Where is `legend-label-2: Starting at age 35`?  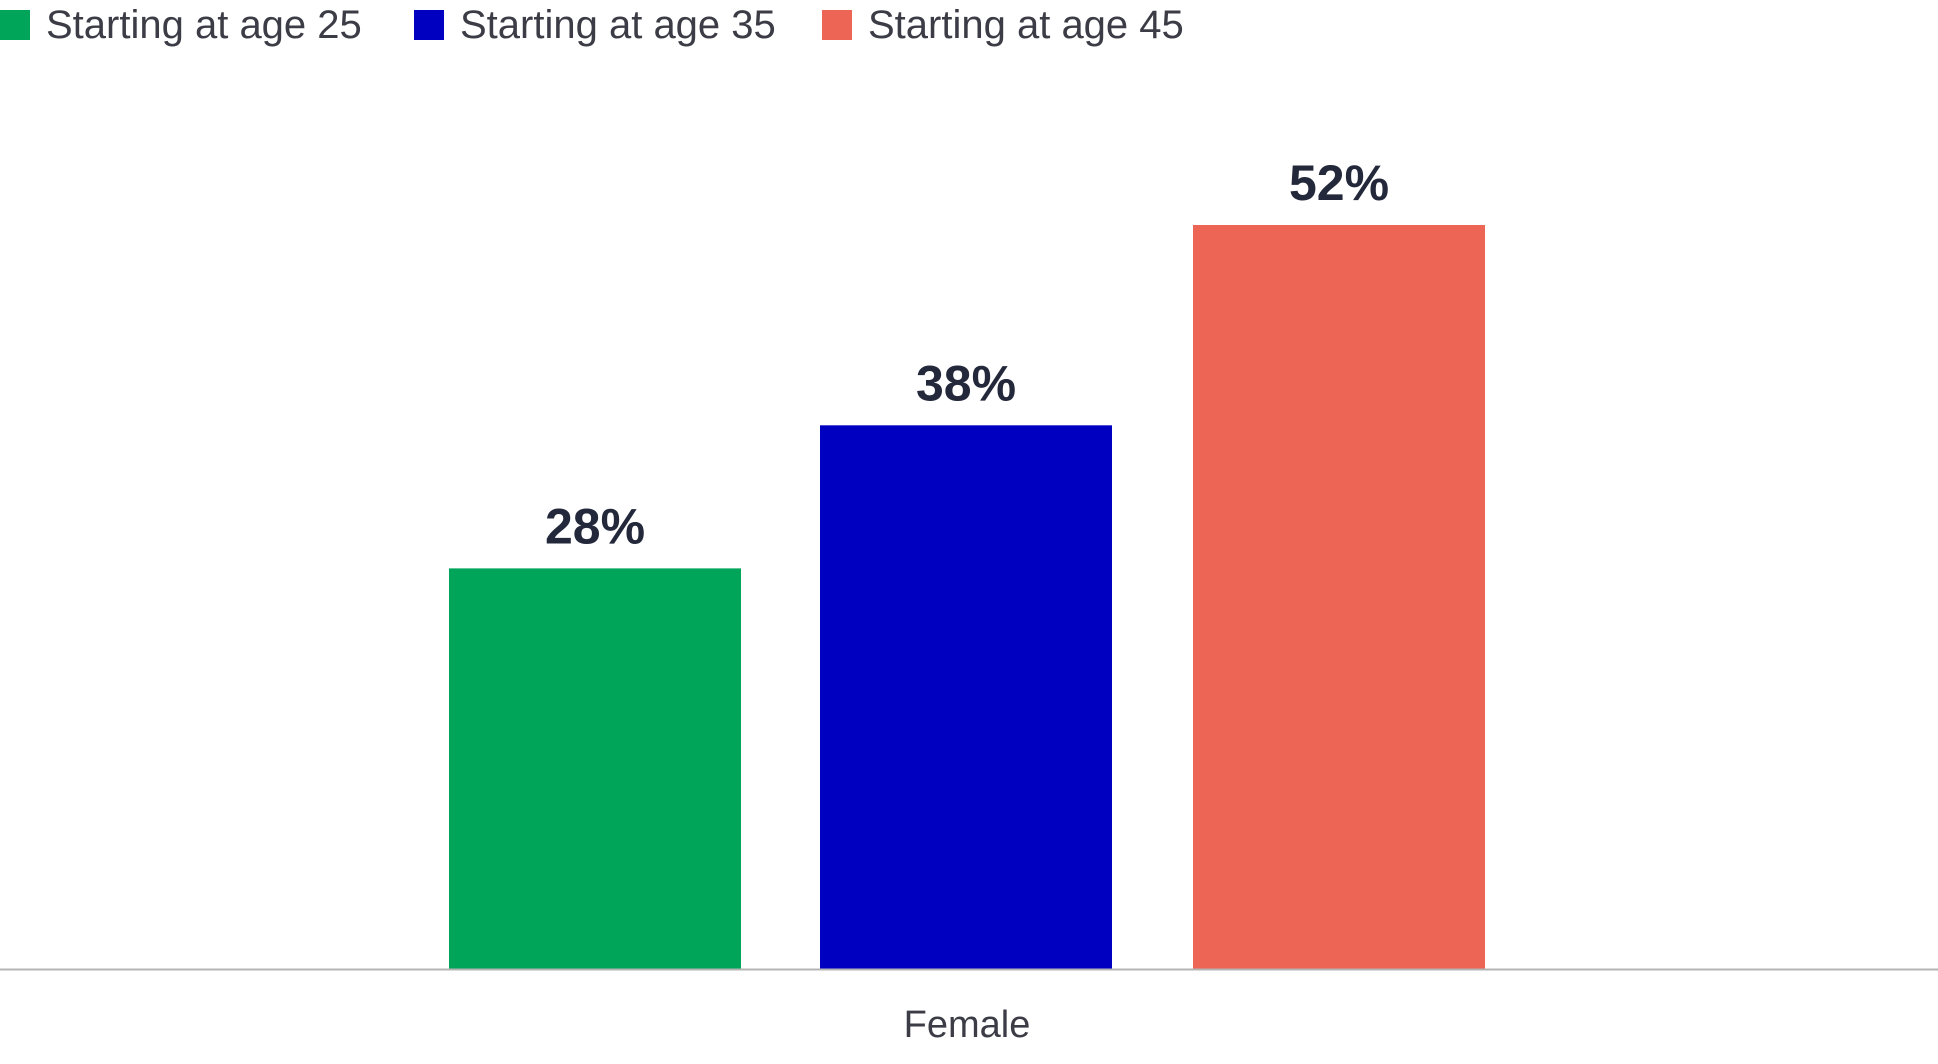 legend-label-2: Starting at age 35 is located at coordinates (618, 25).